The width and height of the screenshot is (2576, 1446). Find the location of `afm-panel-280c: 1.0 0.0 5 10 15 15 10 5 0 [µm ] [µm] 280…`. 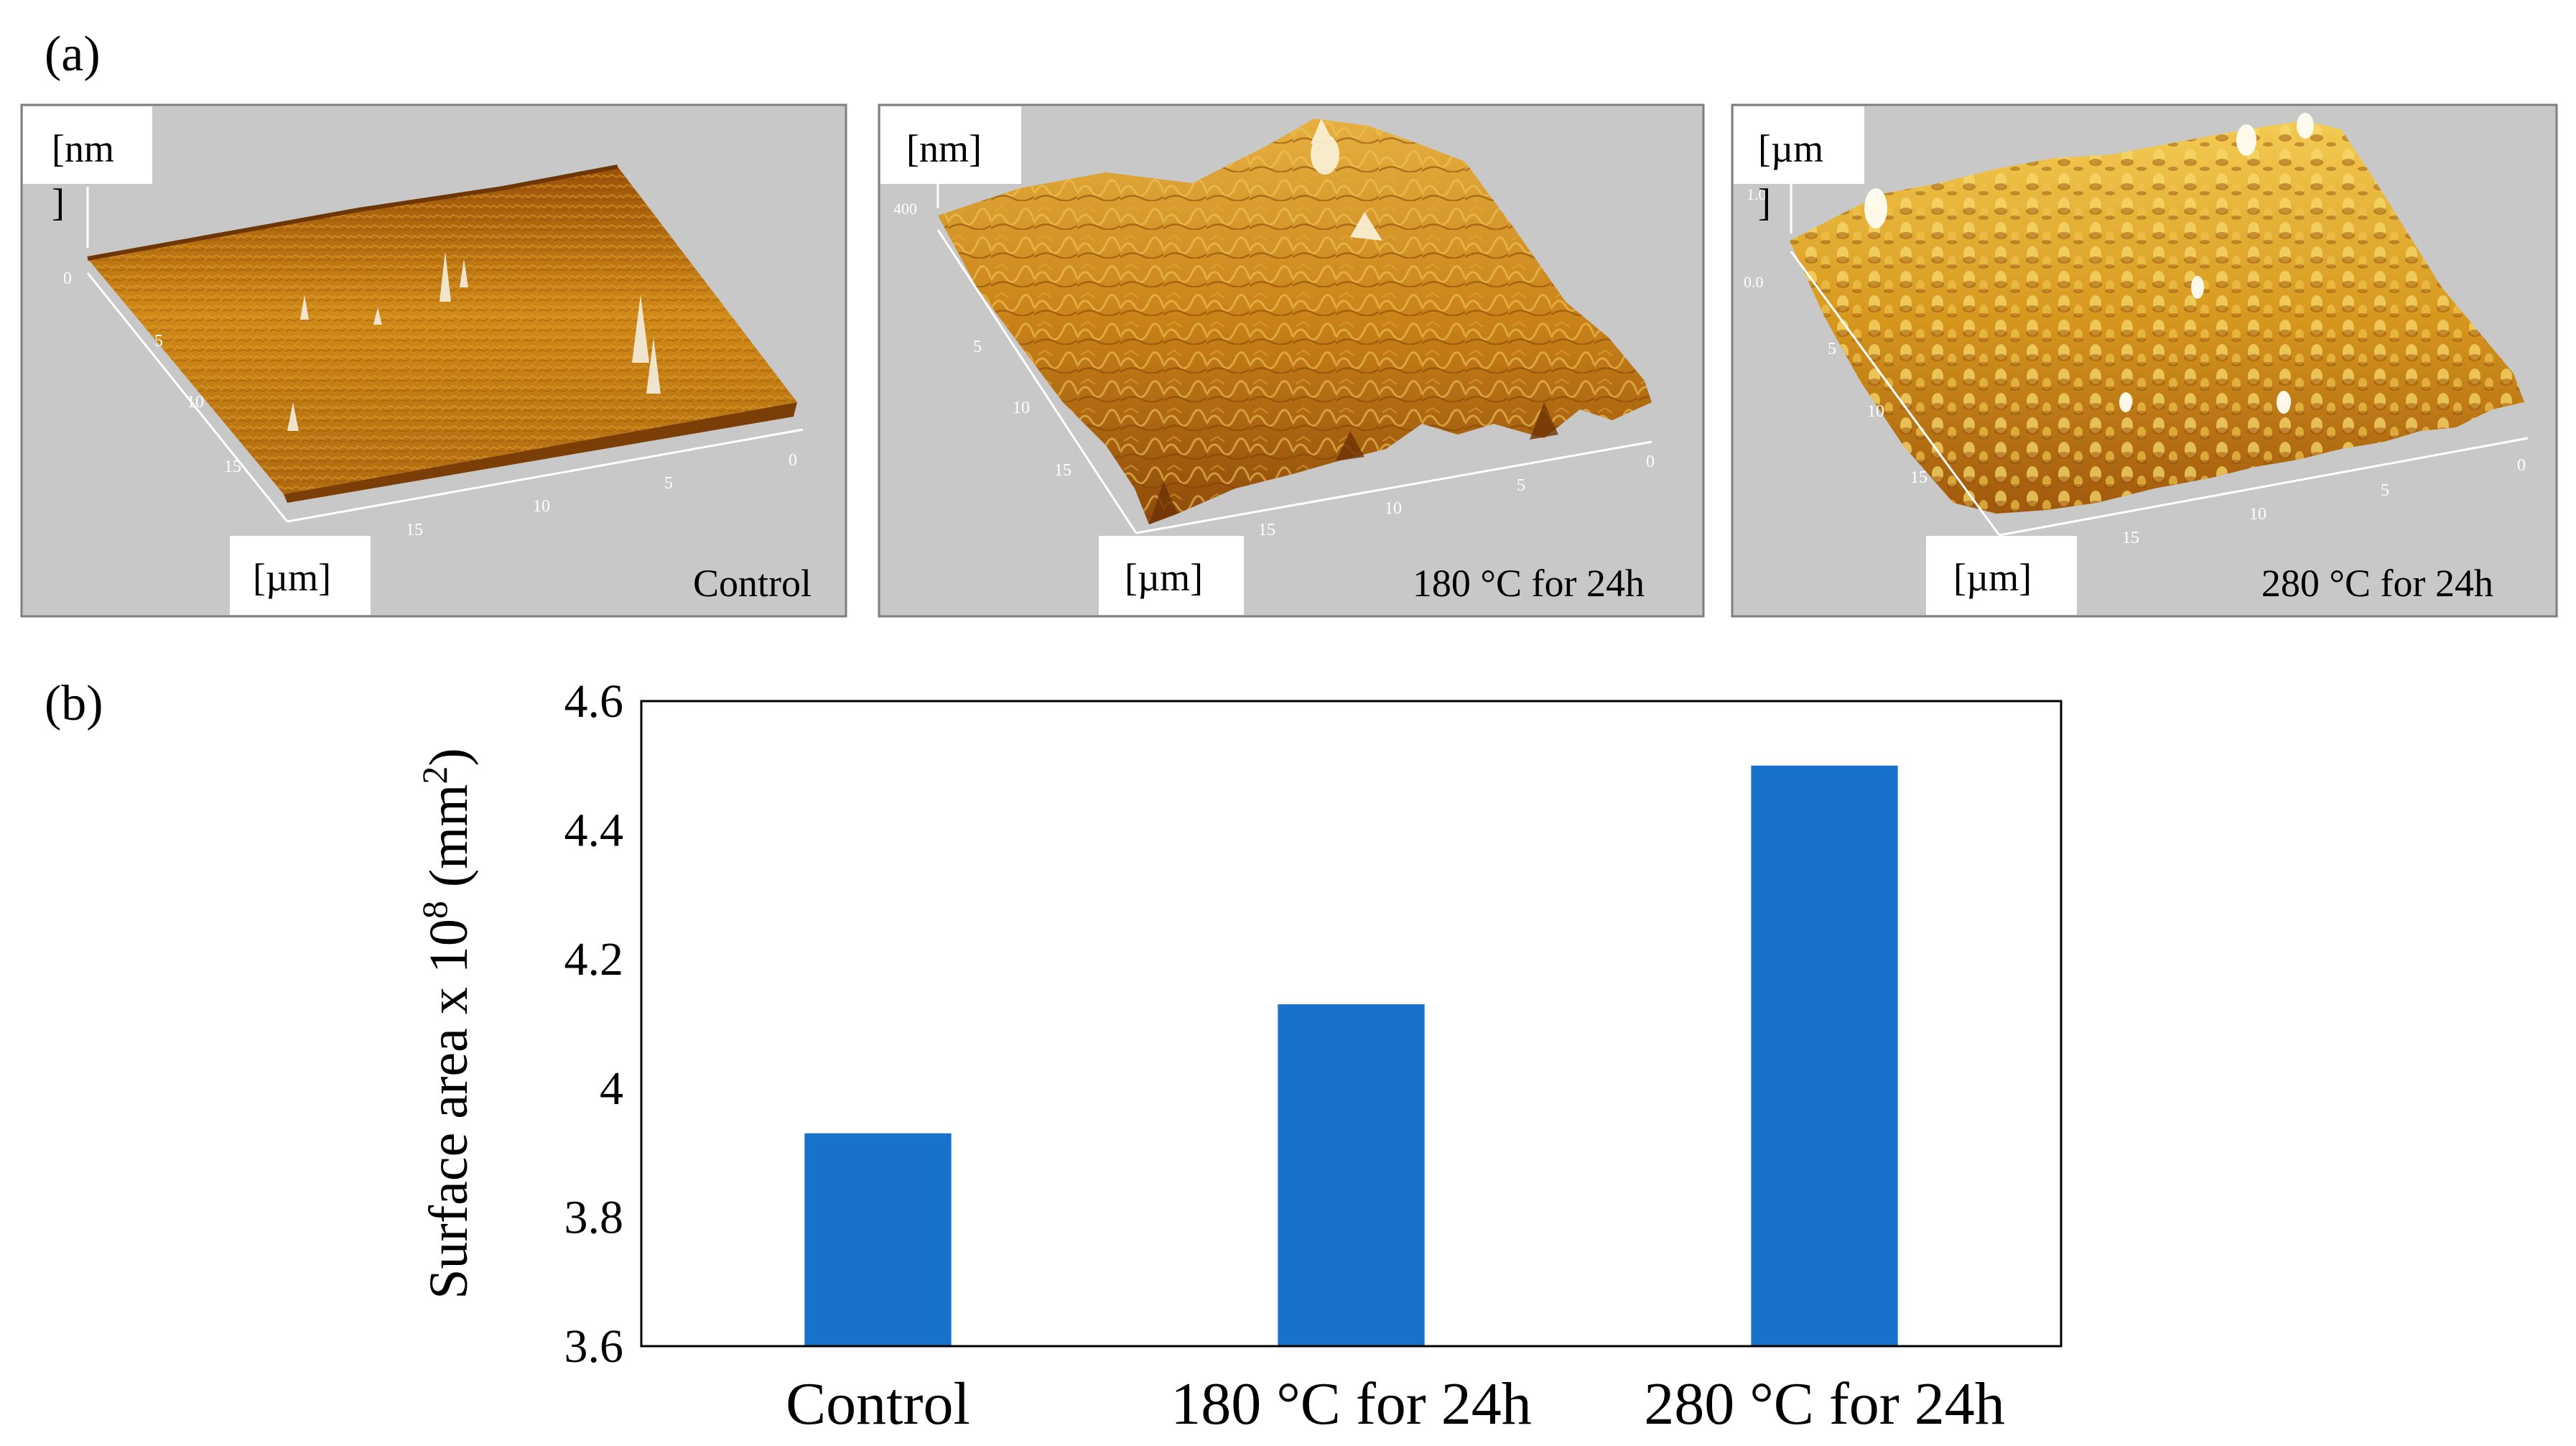

afm-panel-280c: 1.0 0.0 5 10 15 15 10 5 0 [µm ] [µm] 280… is located at coordinates (2144, 360).